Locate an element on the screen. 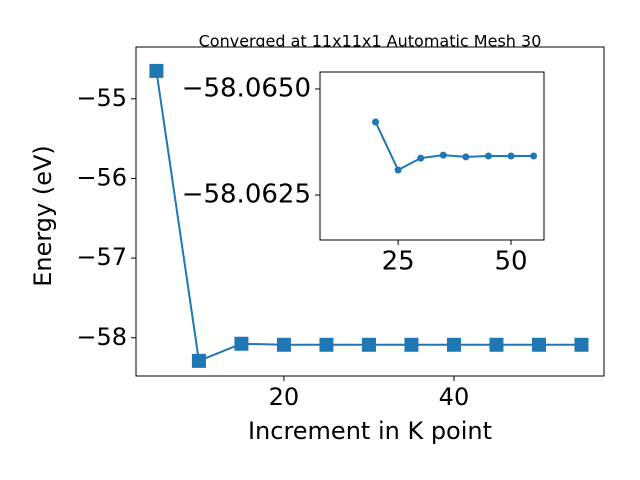 Image resolution: width=640 pixels, height=480 pixels. chart-title: Converged at 11x11x1 Automatic Mesh 30 is located at coordinates (370, 41).